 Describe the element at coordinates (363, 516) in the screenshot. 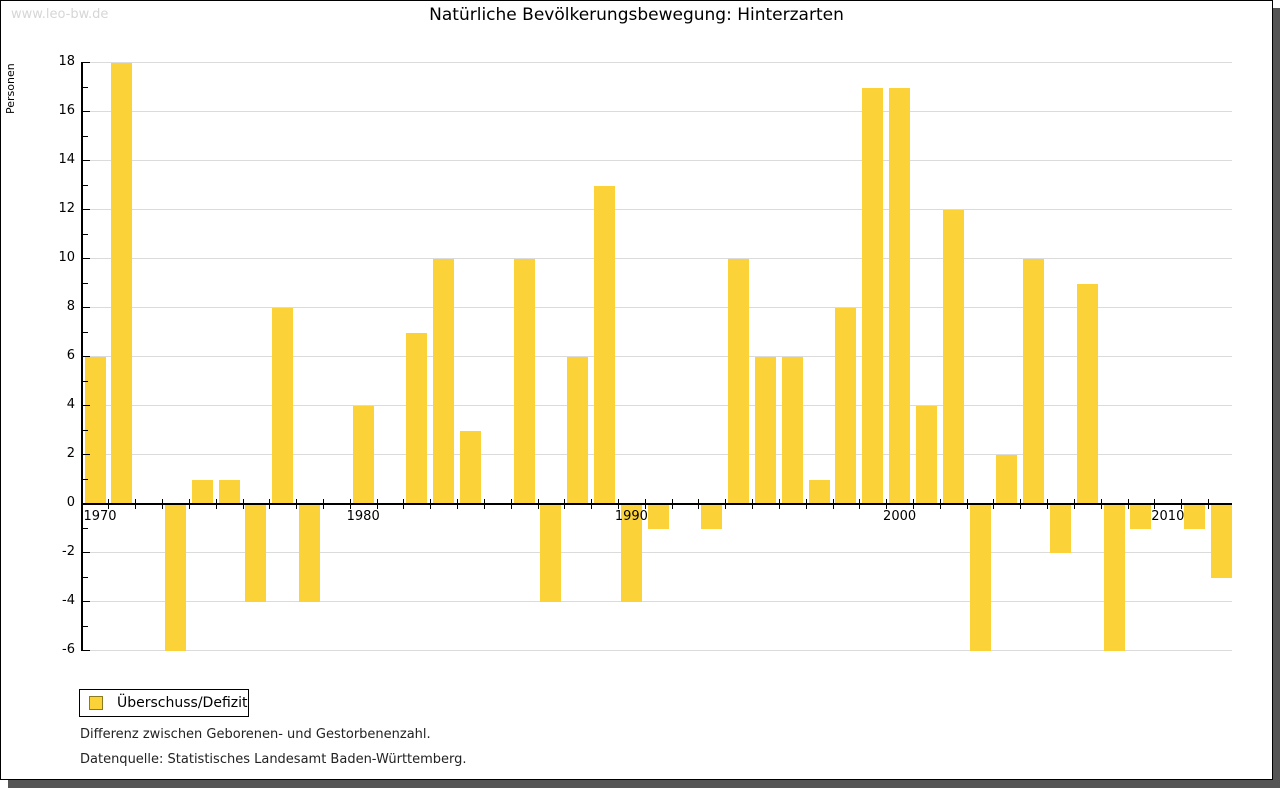

I see `x-tick-label: 1980` at that location.